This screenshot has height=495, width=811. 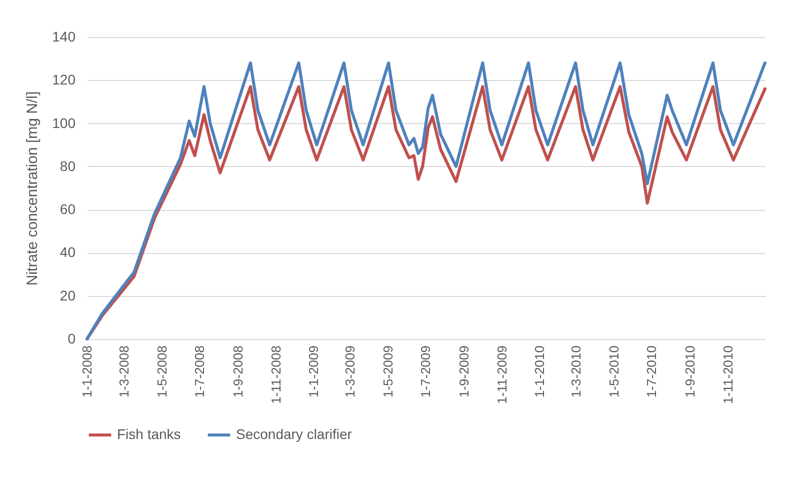 I want to click on x-tick-label: 1-5-2009, so click(x=388, y=372).